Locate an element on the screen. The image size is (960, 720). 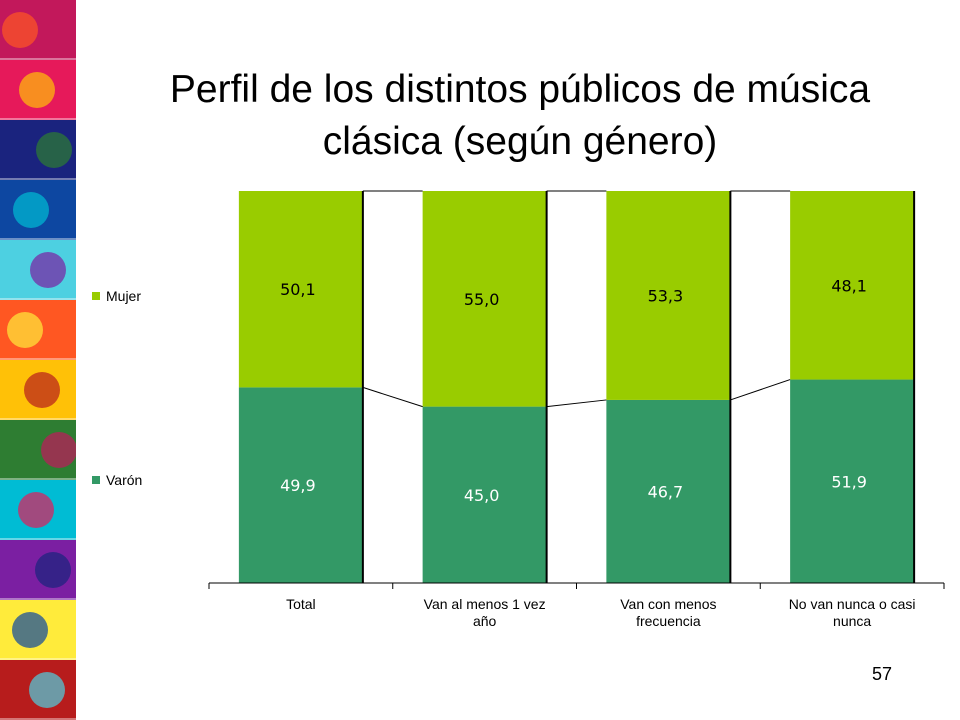
data-label-mujer: 55,0 is located at coordinates (482, 299).